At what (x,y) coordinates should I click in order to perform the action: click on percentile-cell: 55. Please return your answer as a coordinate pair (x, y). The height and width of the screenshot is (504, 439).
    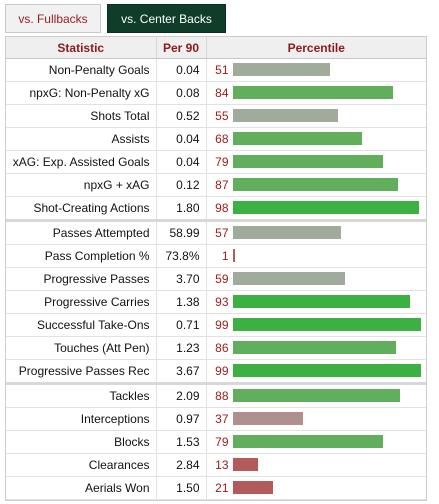
    Looking at the image, I should click on (316, 116).